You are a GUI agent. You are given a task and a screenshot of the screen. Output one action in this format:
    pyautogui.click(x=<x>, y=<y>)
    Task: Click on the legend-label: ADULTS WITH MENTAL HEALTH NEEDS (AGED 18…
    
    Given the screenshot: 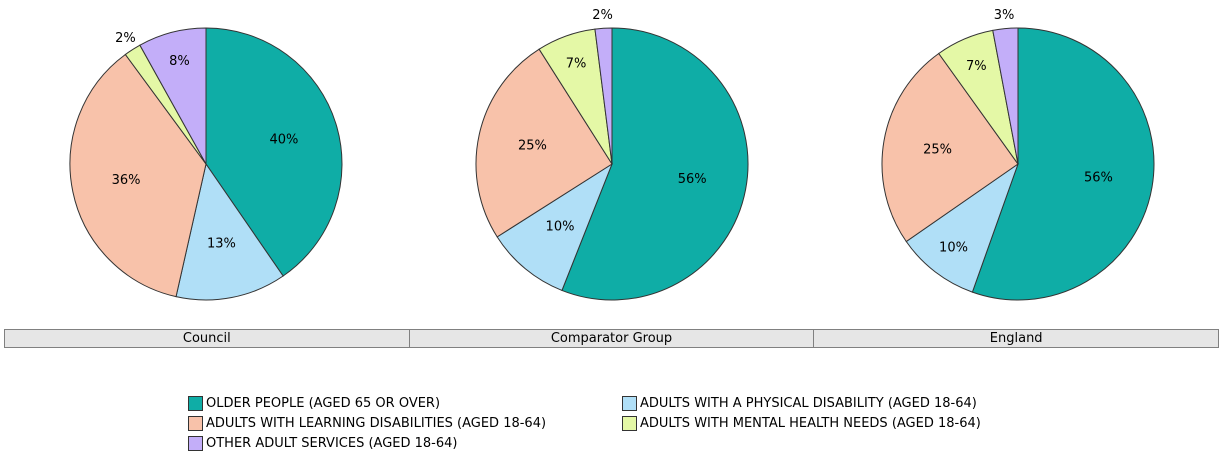 What is the action you would take?
    pyautogui.click(x=810, y=423)
    